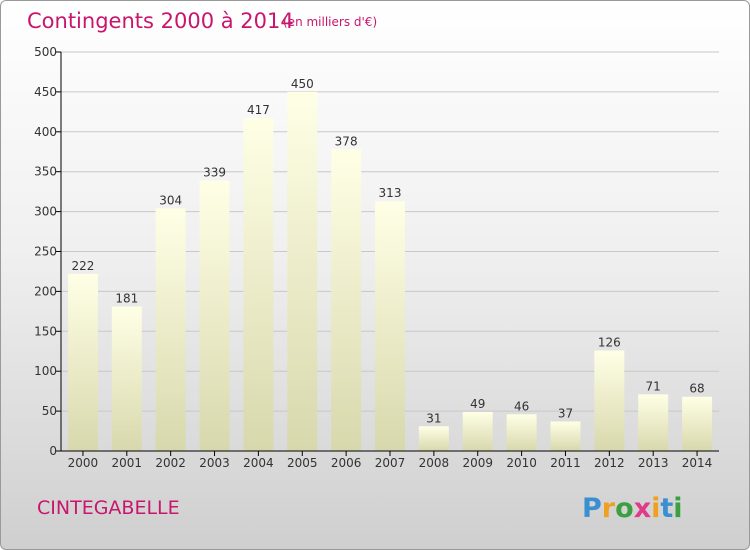  I want to click on y-tick-label: 100, so click(45, 371).